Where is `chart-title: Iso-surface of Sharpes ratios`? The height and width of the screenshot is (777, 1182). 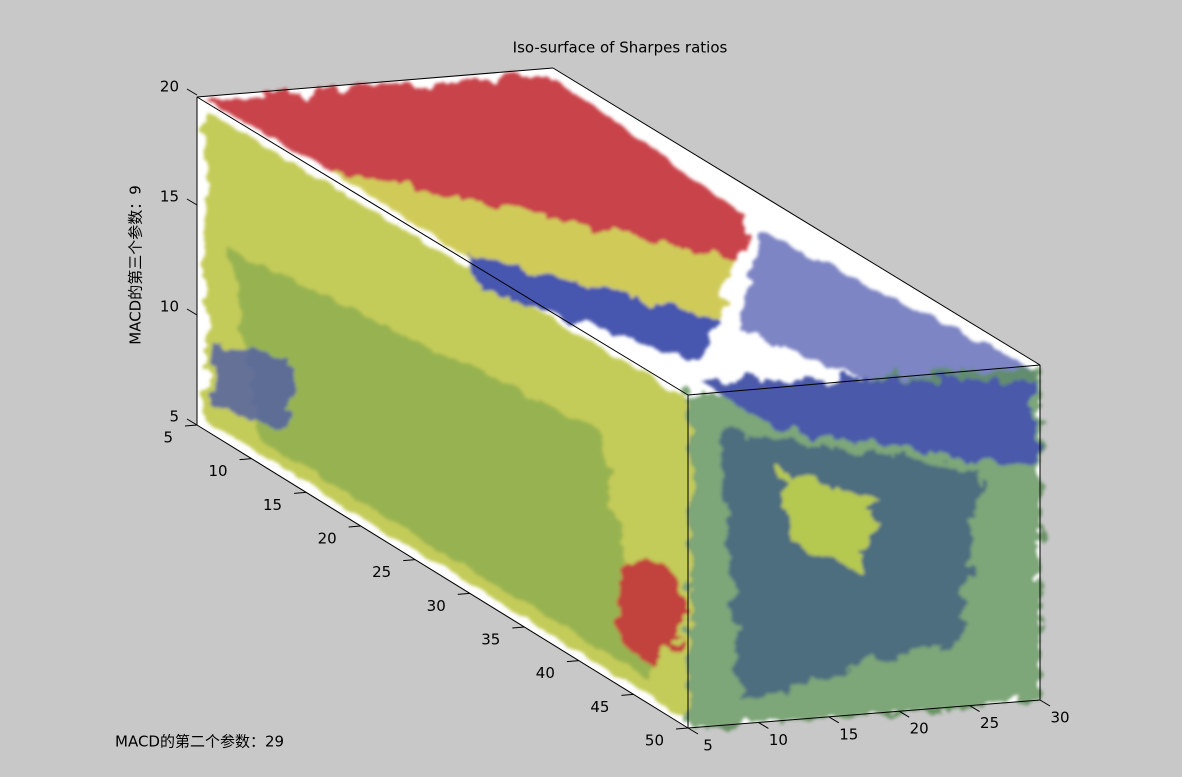
chart-title: Iso-surface of Sharpes ratios is located at coordinates (620, 48).